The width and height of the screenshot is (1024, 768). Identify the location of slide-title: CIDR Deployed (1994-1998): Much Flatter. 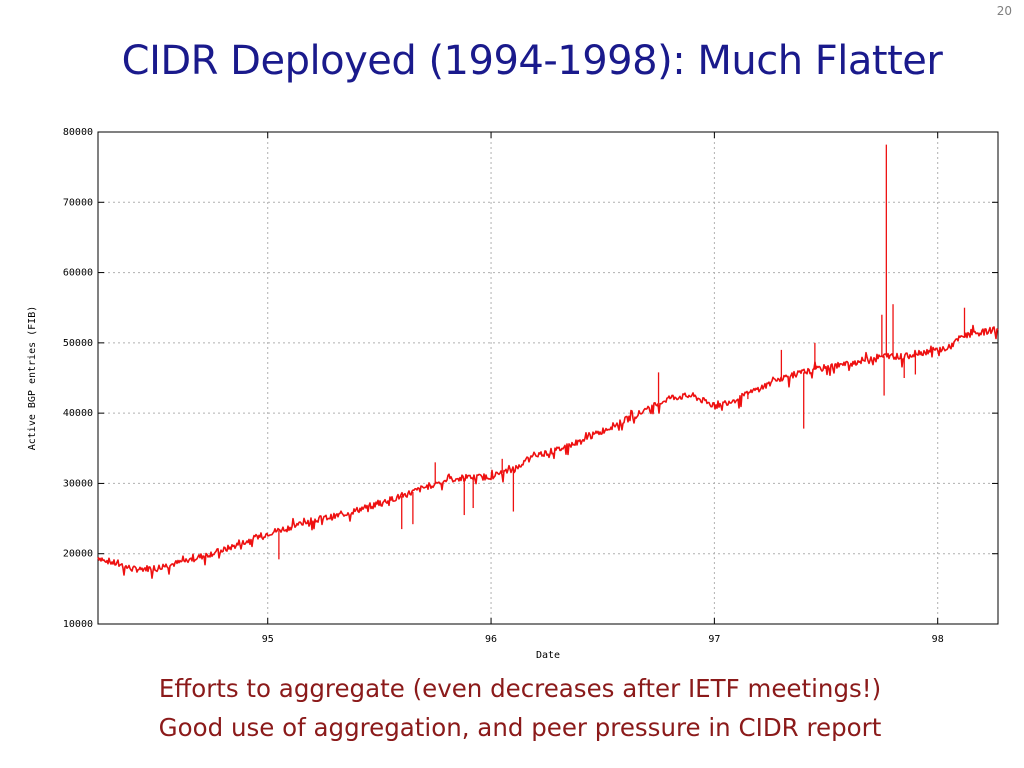
(532, 61).